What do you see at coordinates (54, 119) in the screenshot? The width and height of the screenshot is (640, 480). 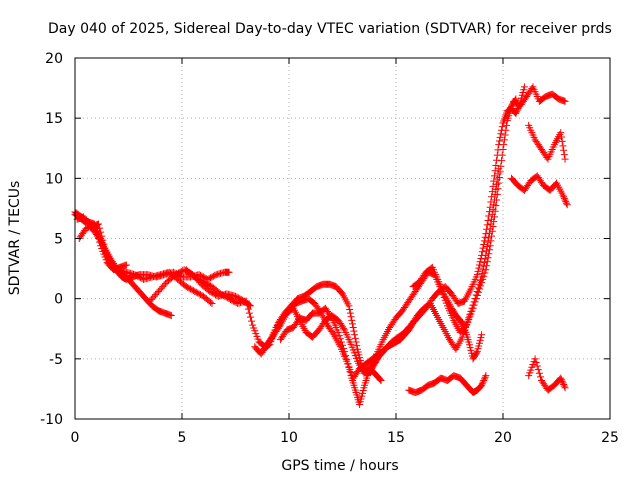 I see `y-tick-label: 15` at bounding box center [54, 119].